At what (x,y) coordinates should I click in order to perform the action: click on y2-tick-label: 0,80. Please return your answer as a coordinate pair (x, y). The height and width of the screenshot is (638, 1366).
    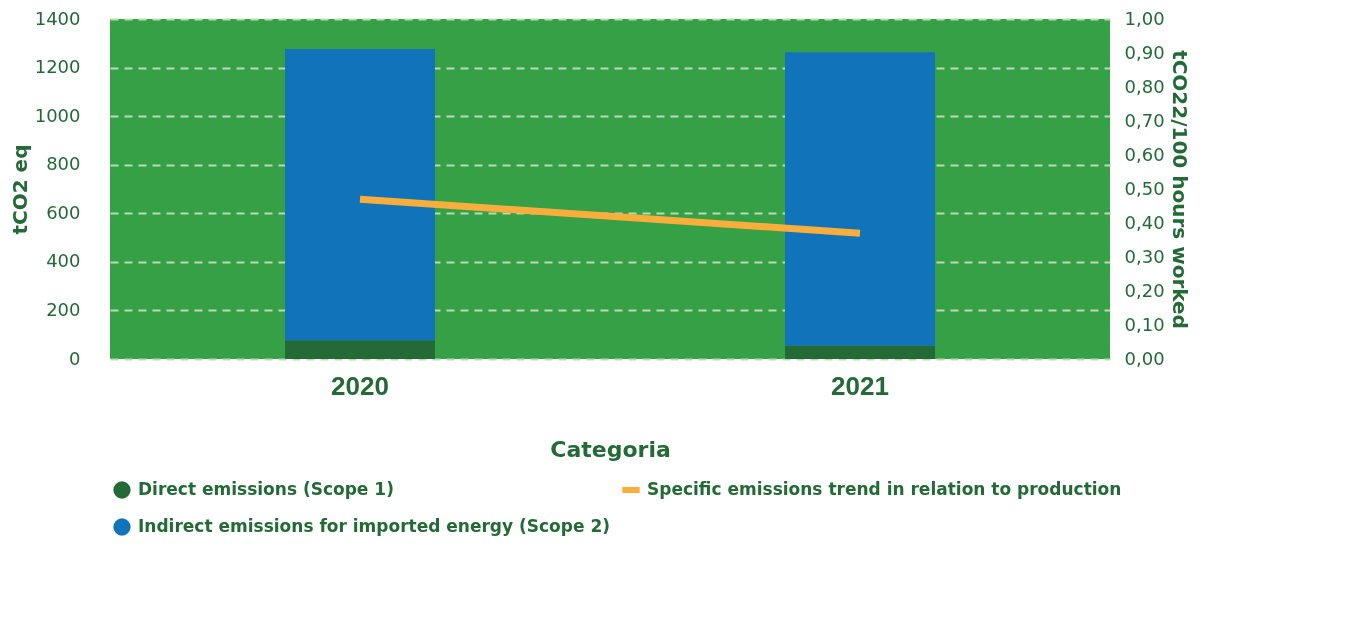
    Looking at the image, I should click on (1144, 86).